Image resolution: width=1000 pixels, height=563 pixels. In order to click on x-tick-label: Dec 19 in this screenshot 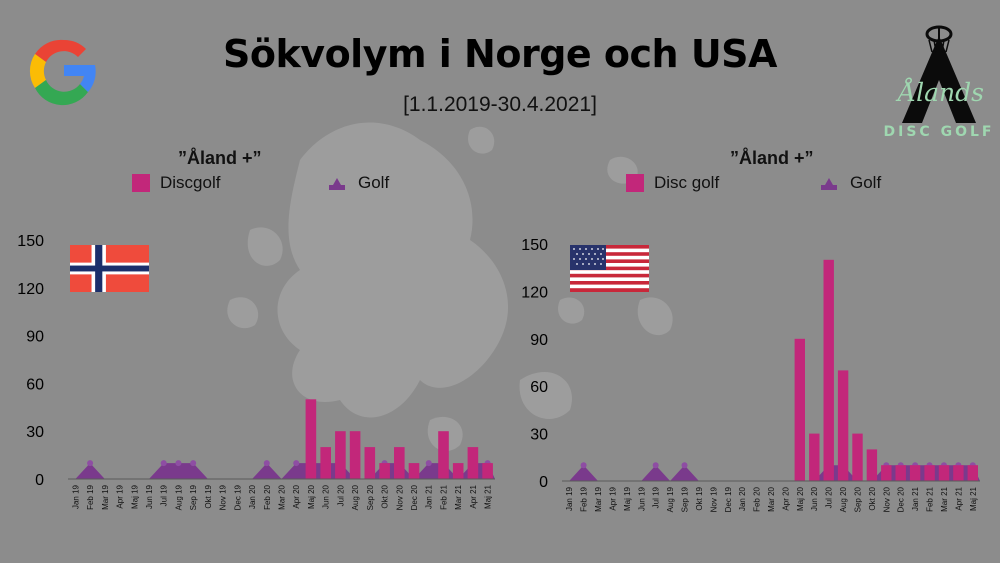, I will do `click(237, 497)`.